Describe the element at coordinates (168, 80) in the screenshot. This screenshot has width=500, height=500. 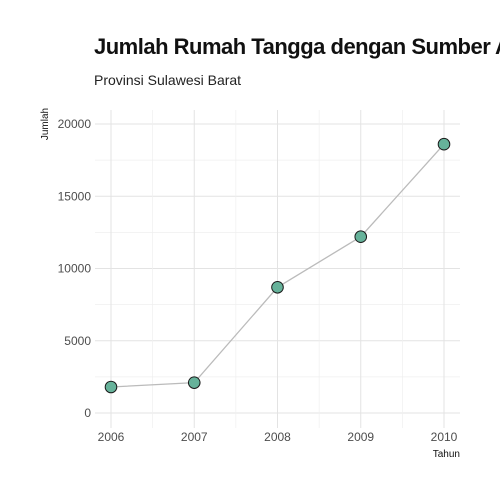
I see `chart-subtitle: Provinsi Sulawesi Barat` at that location.